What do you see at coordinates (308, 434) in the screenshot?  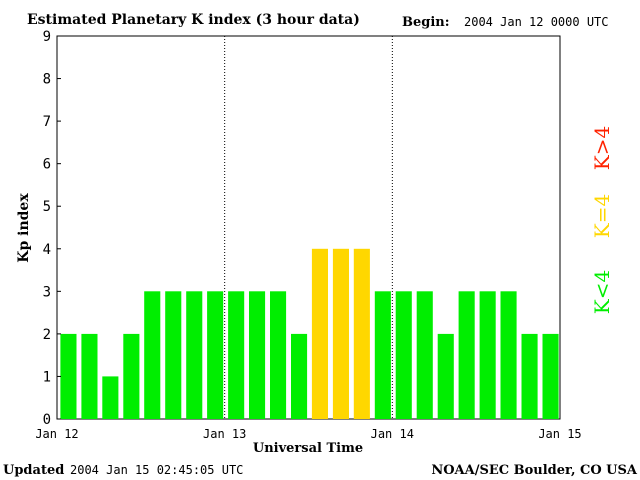 I see `x-tick-labels: Jan 12 Jan 13 Jan 14 Jan 15` at bounding box center [308, 434].